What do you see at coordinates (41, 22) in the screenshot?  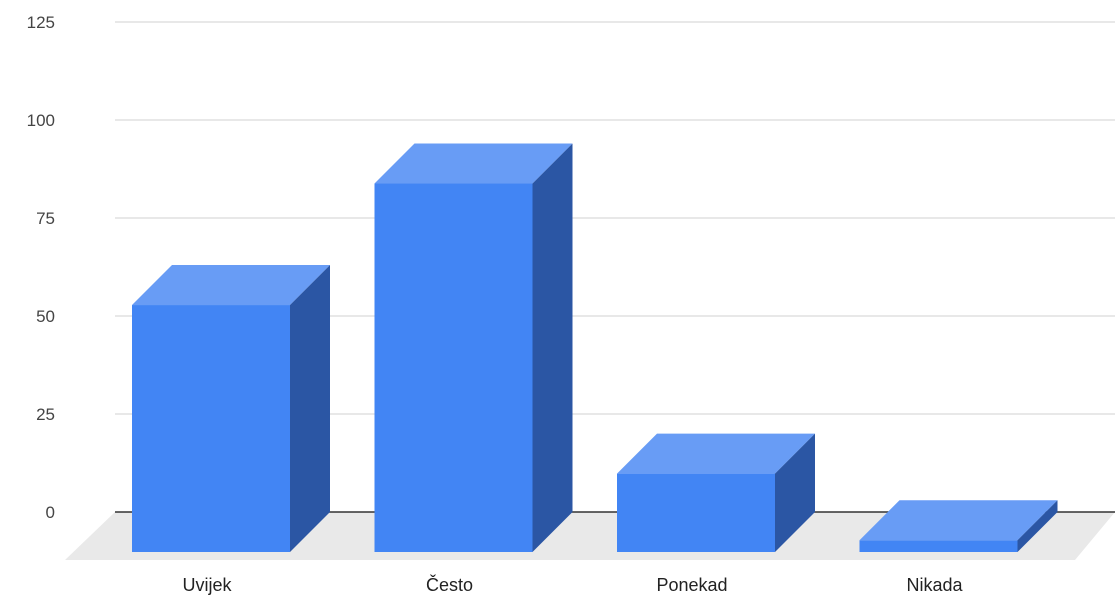 I see `y-tick-label: 125` at bounding box center [41, 22].